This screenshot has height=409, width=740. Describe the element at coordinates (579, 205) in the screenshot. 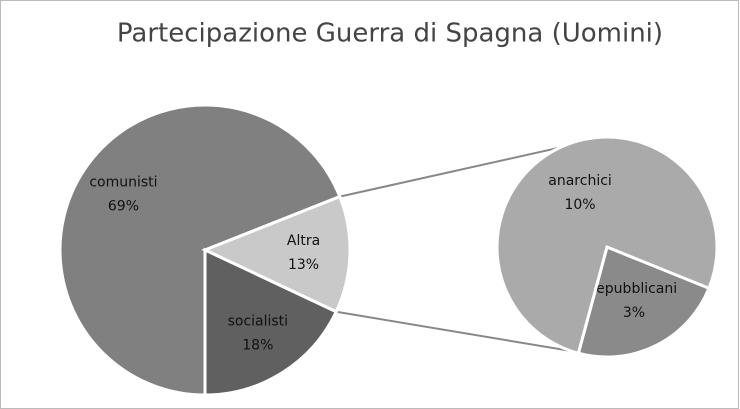

I see `slice-value-label: 10%` at that location.